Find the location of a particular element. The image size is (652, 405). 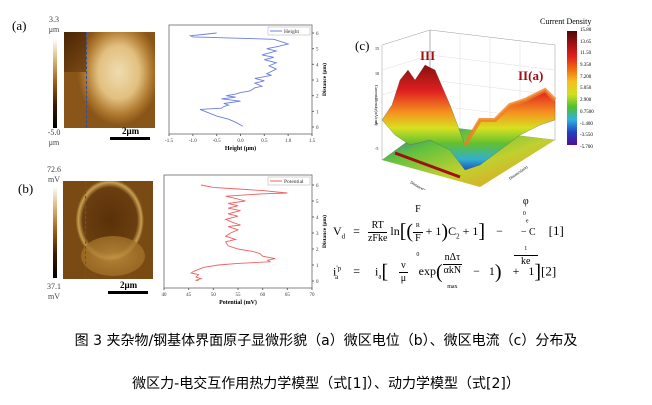

colorbar-tick: 9.350 is located at coordinates (586, 66).